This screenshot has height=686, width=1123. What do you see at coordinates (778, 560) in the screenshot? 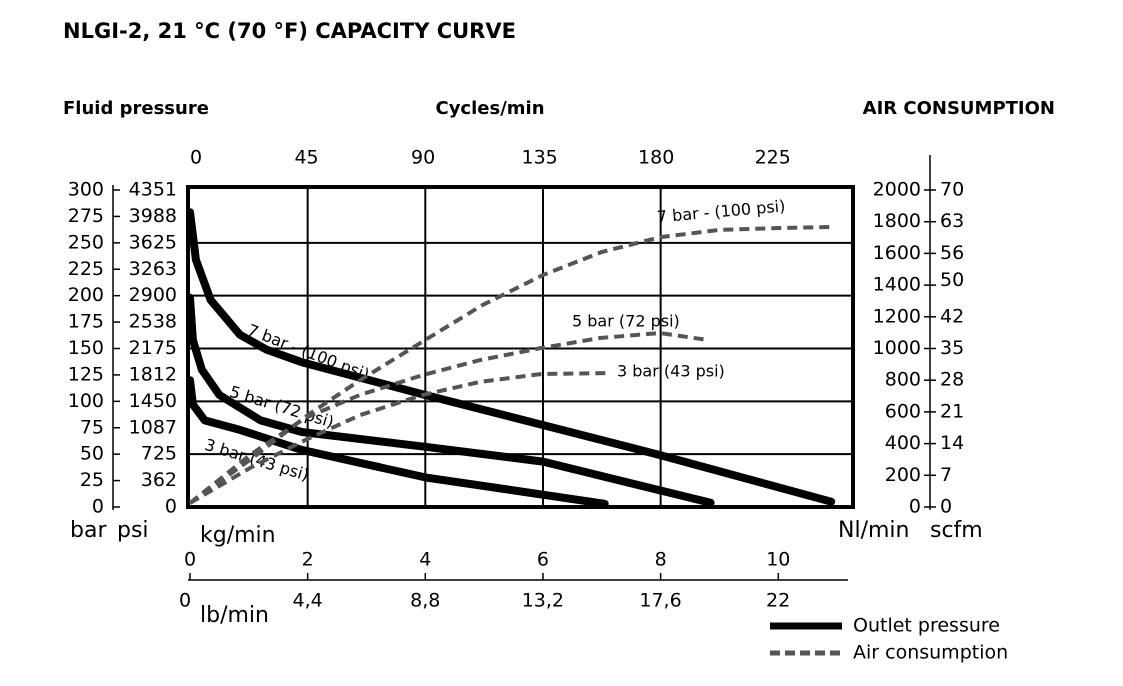
I see `x-tick-label: 10` at bounding box center [778, 560].